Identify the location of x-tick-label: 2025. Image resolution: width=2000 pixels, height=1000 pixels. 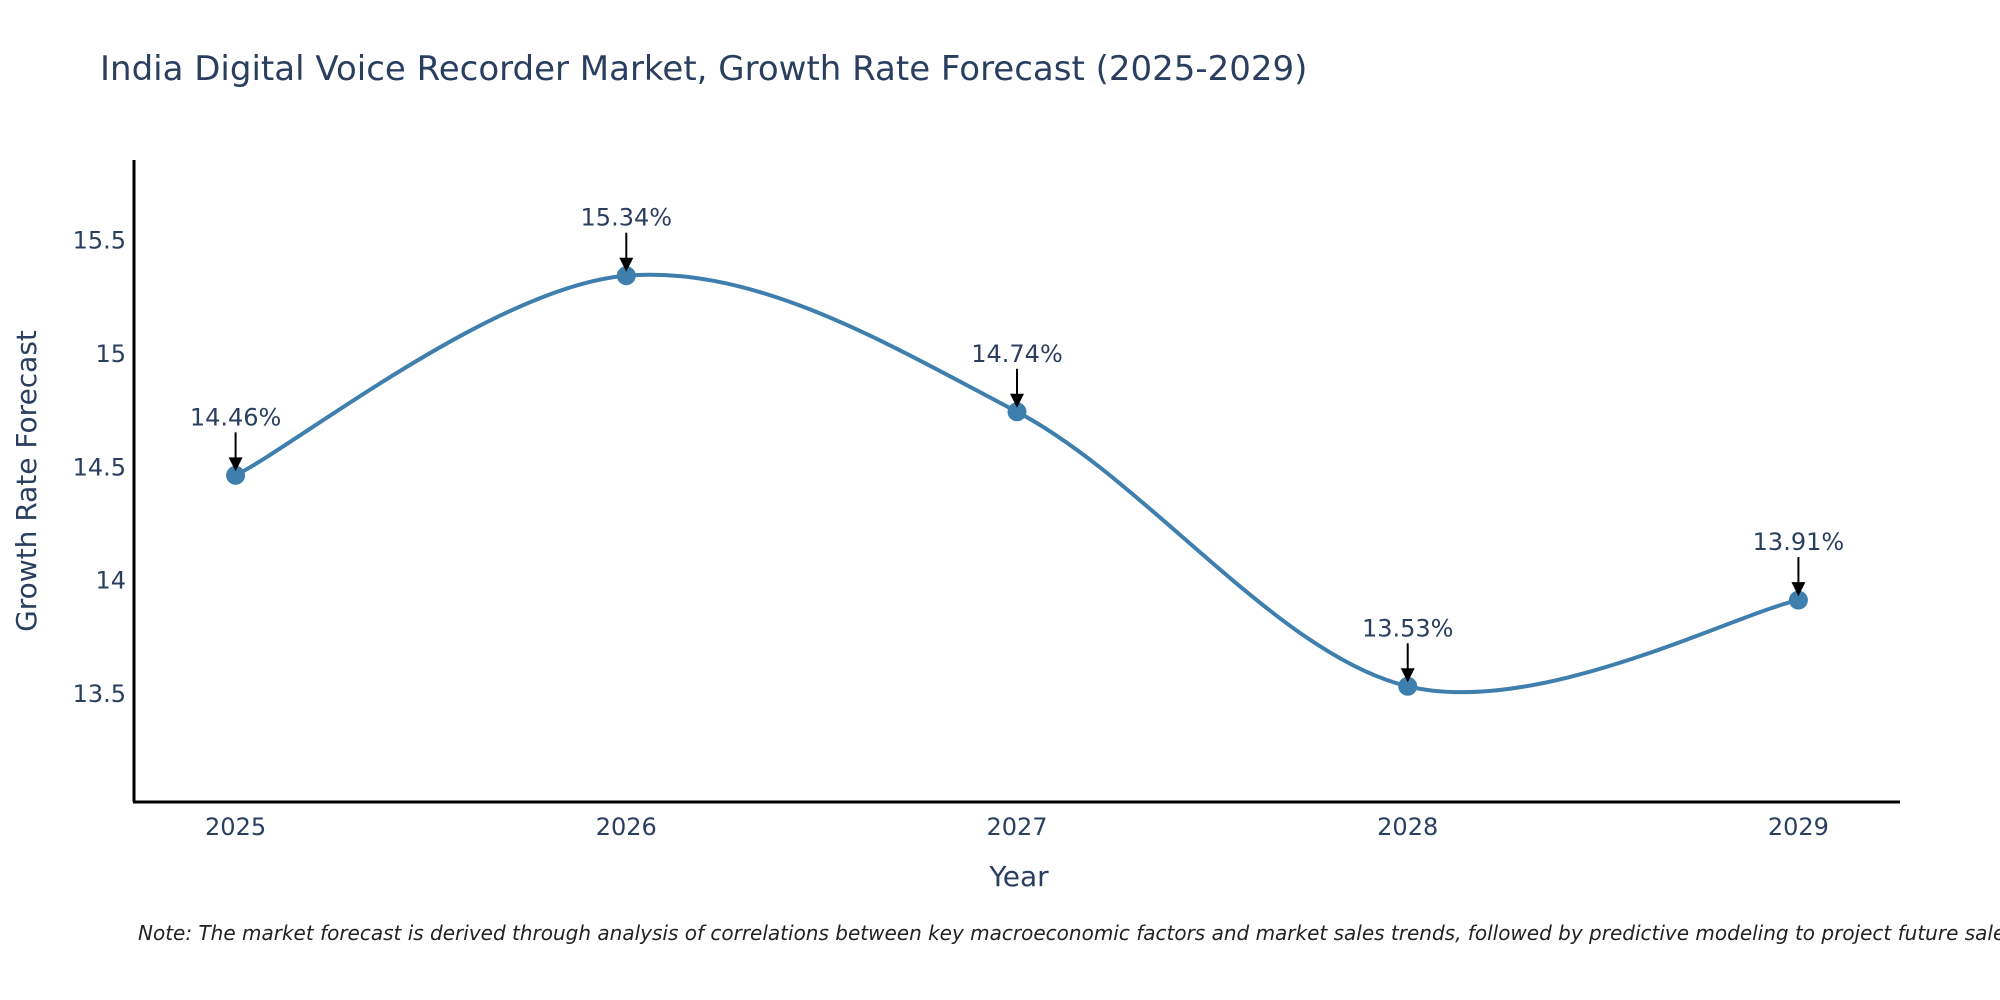
(235, 827).